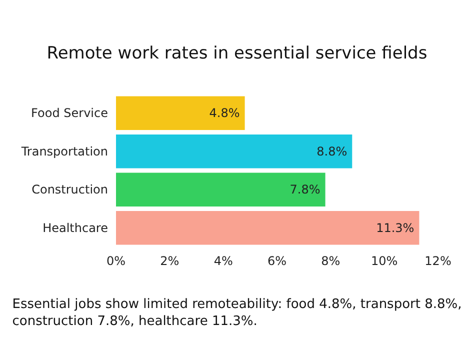  I want to click on y-tick-label: Healthcare, so click(75, 227).